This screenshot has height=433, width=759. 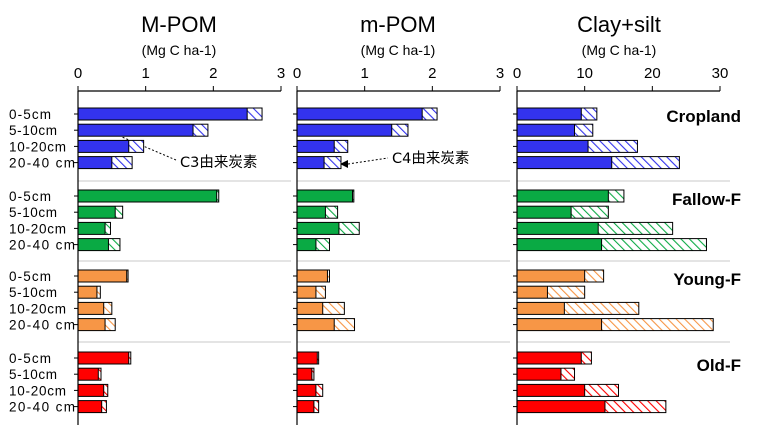 I want to click on annotation-c3-carbon: C3由来炭素, so click(x=218, y=162).